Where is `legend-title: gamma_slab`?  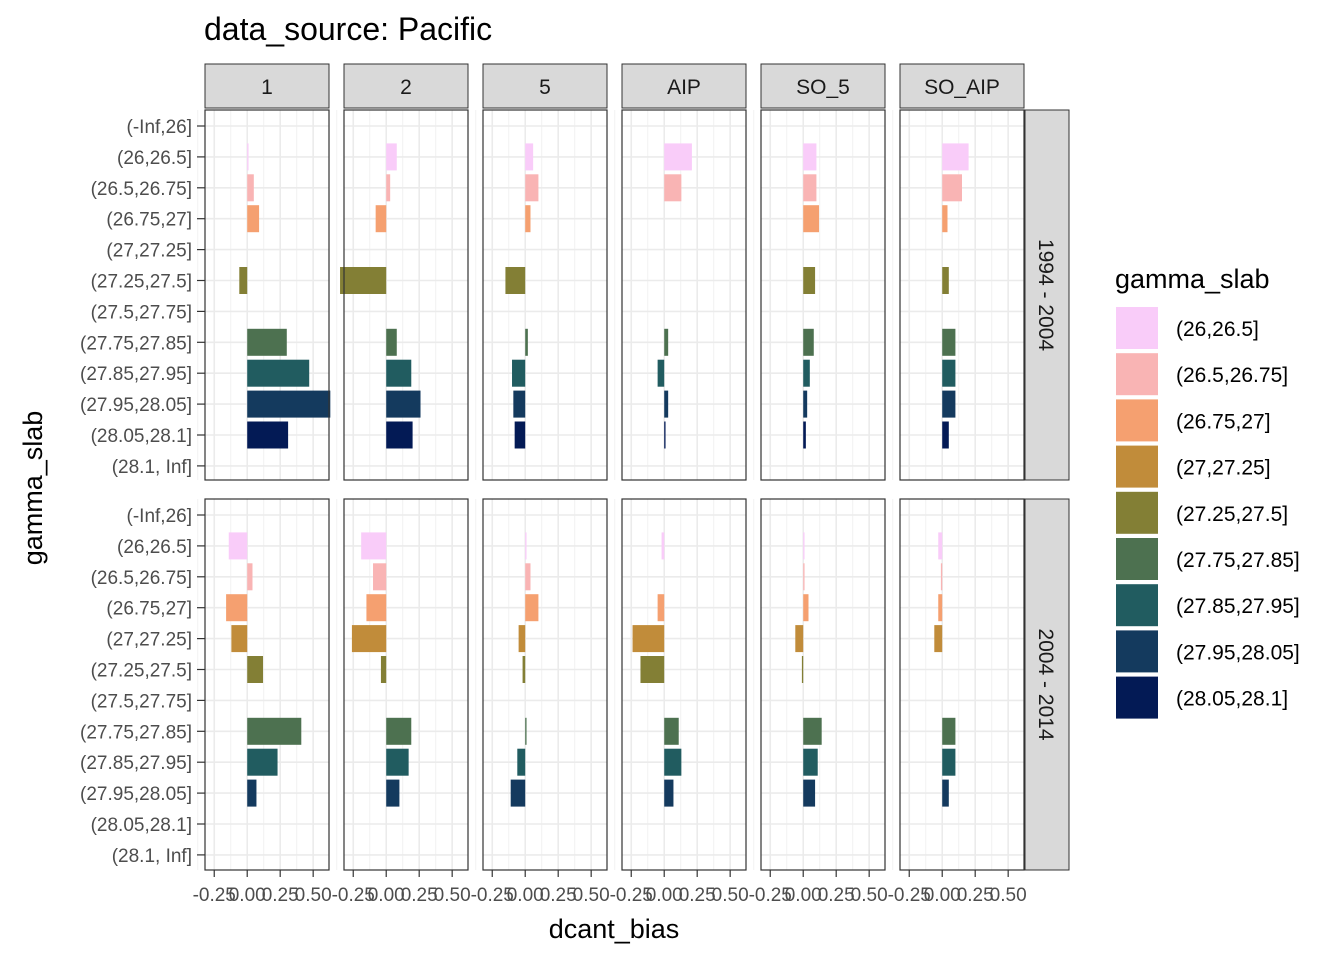 legend-title: gamma_slab is located at coordinates (1192, 279).